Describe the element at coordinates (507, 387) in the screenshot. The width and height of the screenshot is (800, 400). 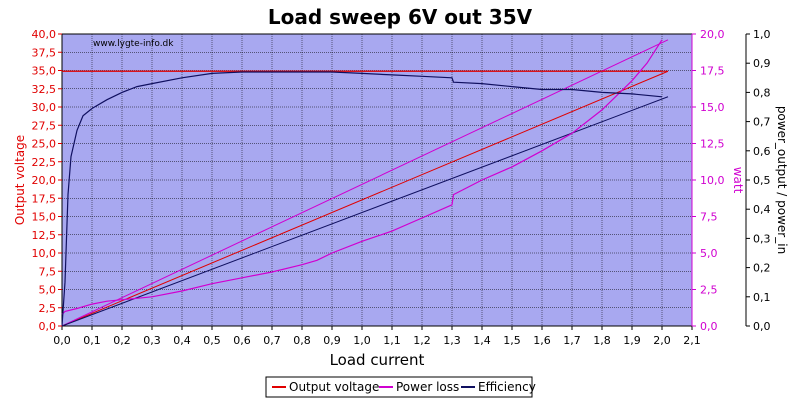
I see `legend-label-efficiency: Efficiency` at that location.